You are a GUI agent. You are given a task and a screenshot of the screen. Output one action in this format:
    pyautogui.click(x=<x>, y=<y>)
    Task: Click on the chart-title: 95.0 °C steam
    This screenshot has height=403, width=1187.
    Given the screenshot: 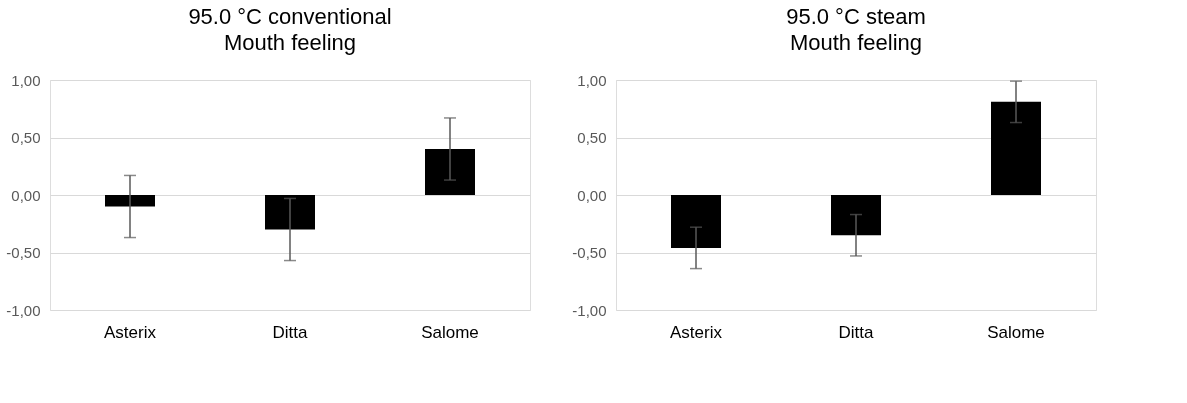 What is the action you would take?
    pyautogui.click(x=856, y=16)
    